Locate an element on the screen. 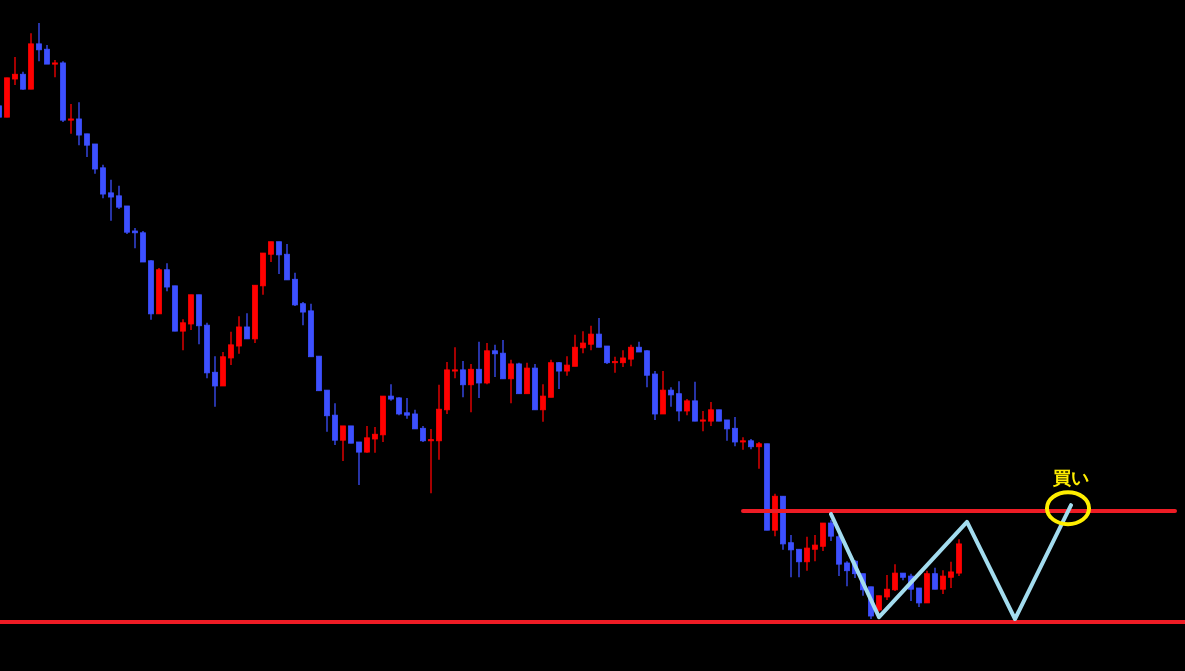 This screenshot has width=1185, height=671. annotation: 買い is located at coordinates (1071, 478).